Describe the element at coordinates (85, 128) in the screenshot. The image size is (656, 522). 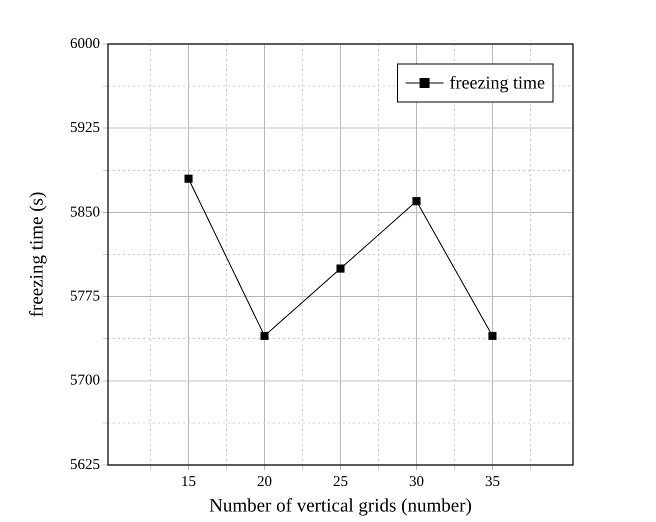
I see `y-tick-label: 5925` at that location.